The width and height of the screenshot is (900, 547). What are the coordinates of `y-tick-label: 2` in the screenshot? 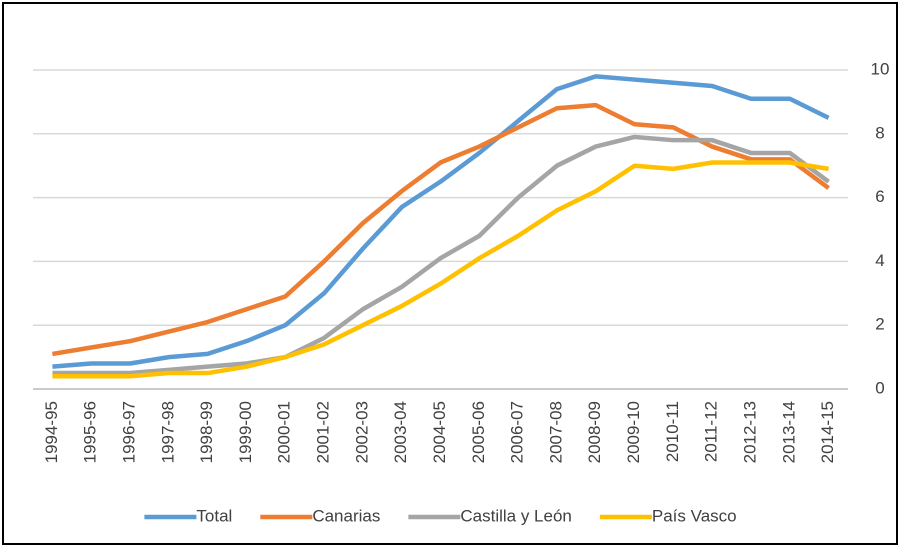 It's located at (879, 324).